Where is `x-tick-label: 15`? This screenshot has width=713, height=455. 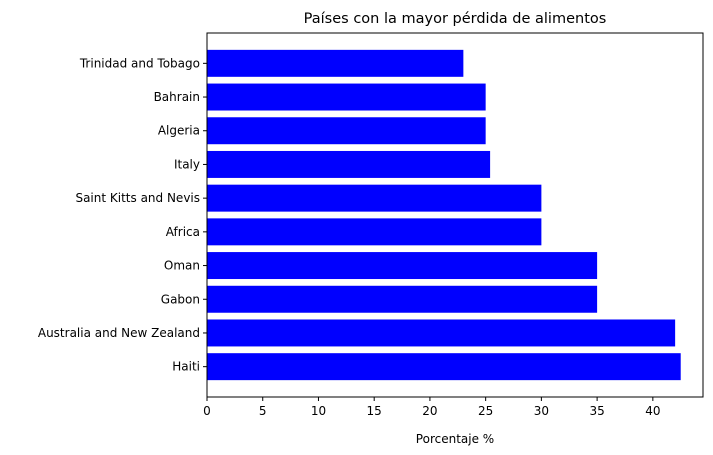
x-tick-label: 15 is located at coordinates (374, 411).